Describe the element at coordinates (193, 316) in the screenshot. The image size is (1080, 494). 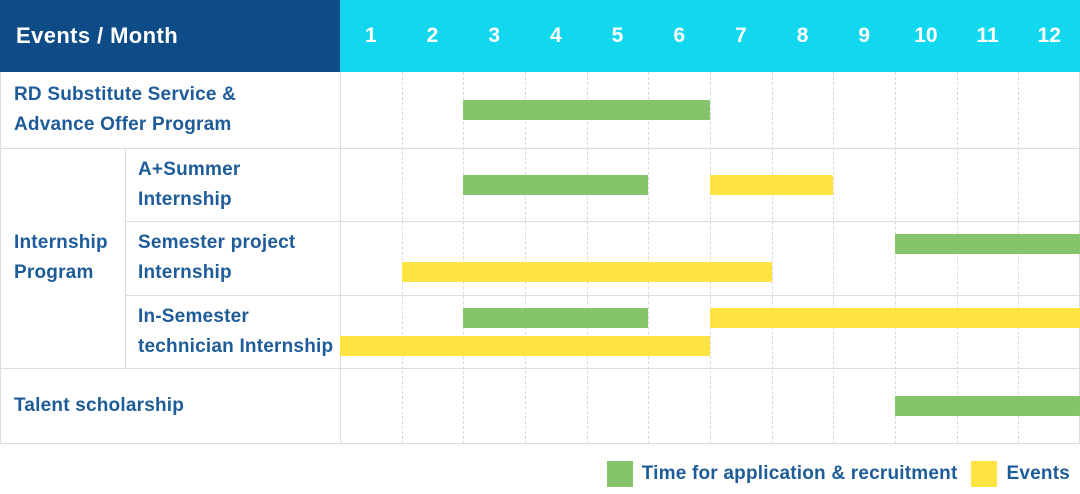
I see `row-label-line: In-Semester` at that location.